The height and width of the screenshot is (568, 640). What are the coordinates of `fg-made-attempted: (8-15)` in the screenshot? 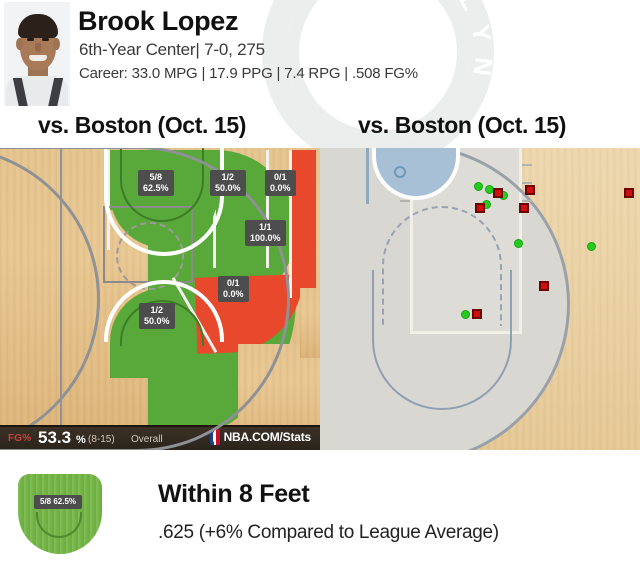 It's located at (101, 439).